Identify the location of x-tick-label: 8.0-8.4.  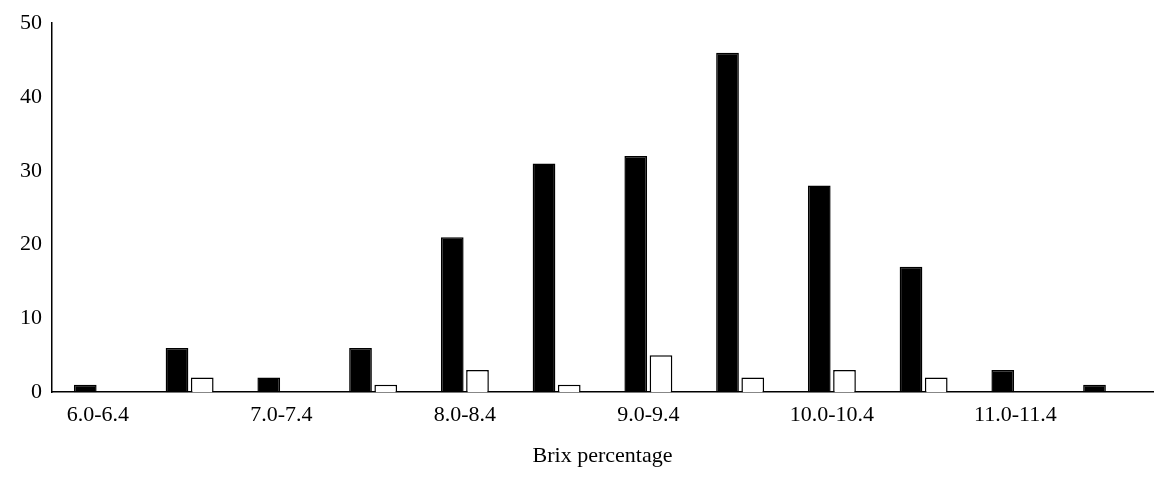
(465, 414).